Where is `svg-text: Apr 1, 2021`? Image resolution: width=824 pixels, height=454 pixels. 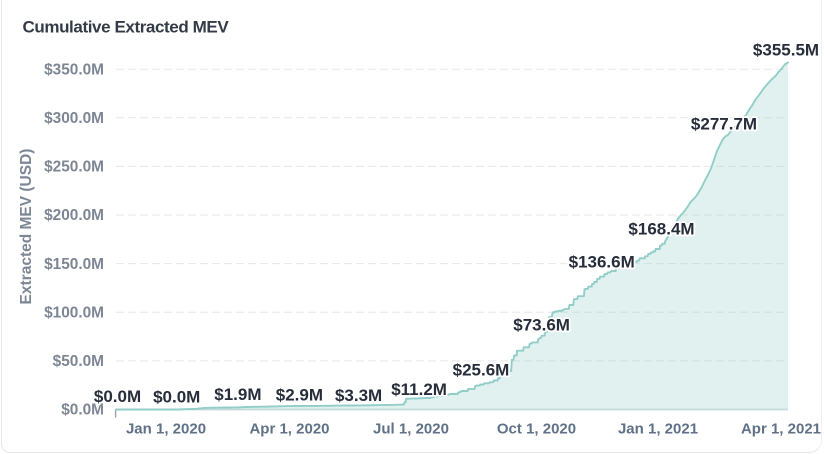
svg-text: Apr 1, 2021 is located at coordinates (781, 429).